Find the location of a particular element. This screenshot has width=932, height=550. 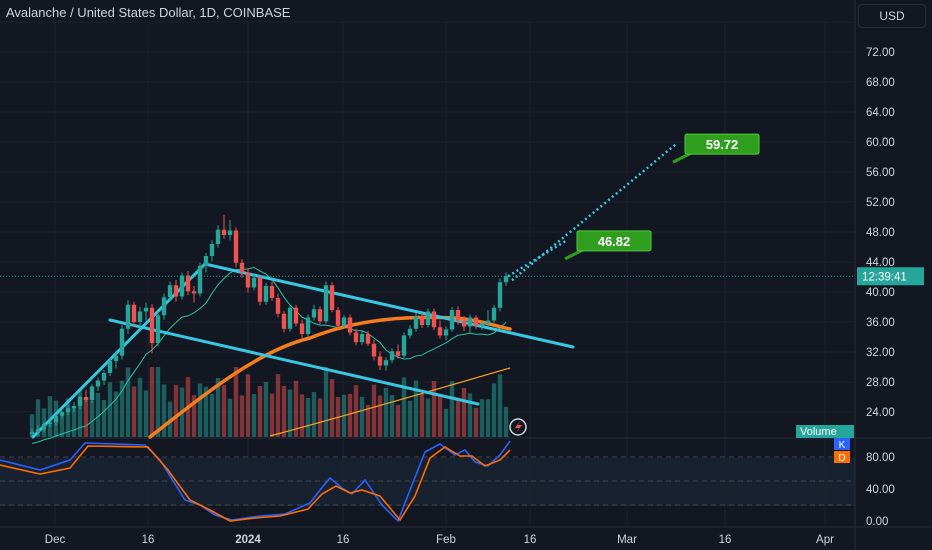

oscillator-tick-label: 80.00 is located at coordinates (880, 458).